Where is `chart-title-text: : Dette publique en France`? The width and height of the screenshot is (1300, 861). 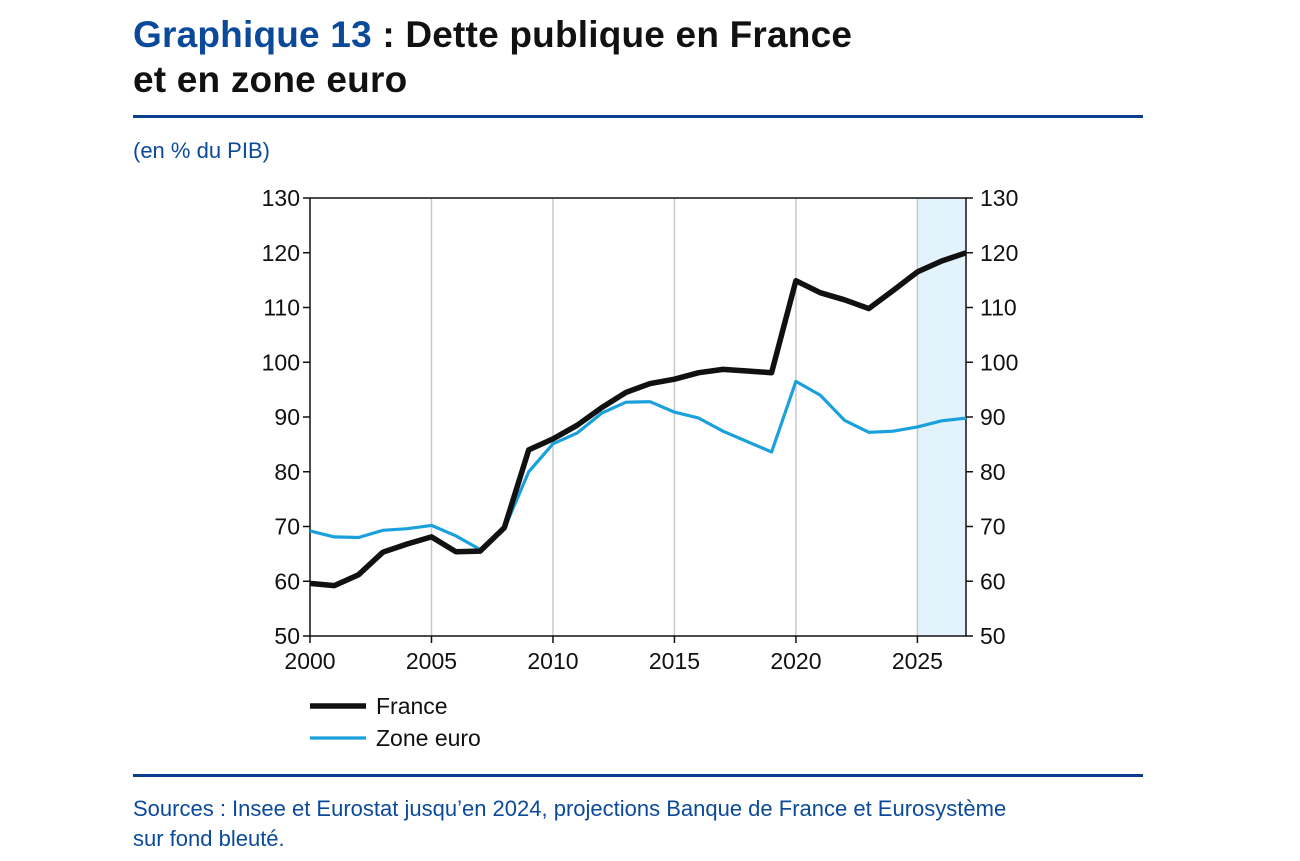
chart-title-text: : Dette publique en France is located at coordinates (612, 34).